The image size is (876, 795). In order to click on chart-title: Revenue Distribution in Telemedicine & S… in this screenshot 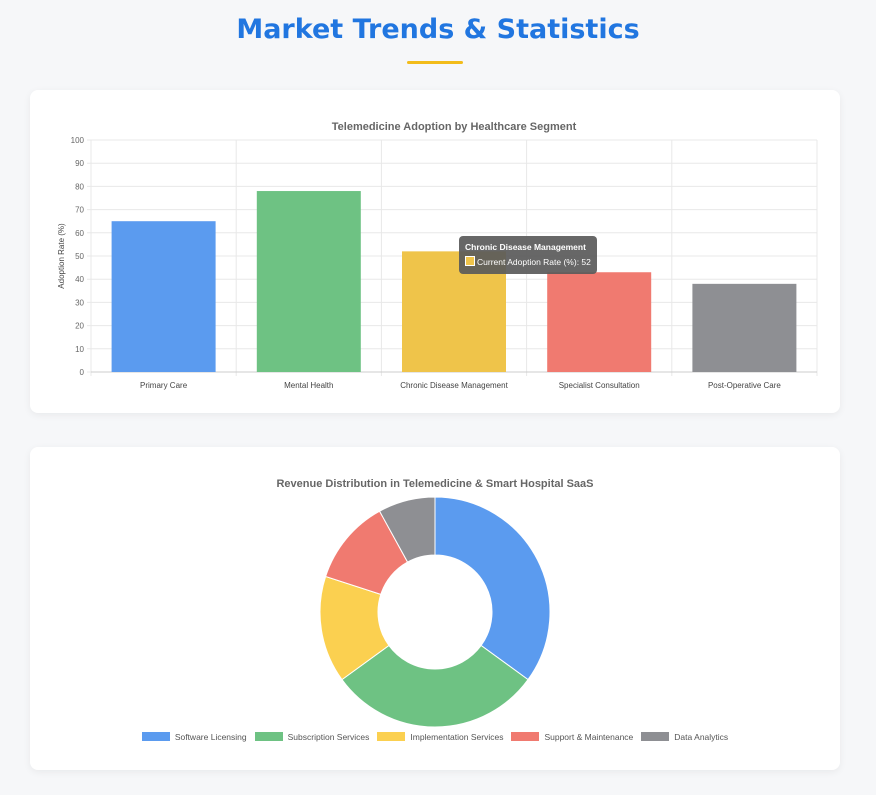, I will do `click(434, 484)`.